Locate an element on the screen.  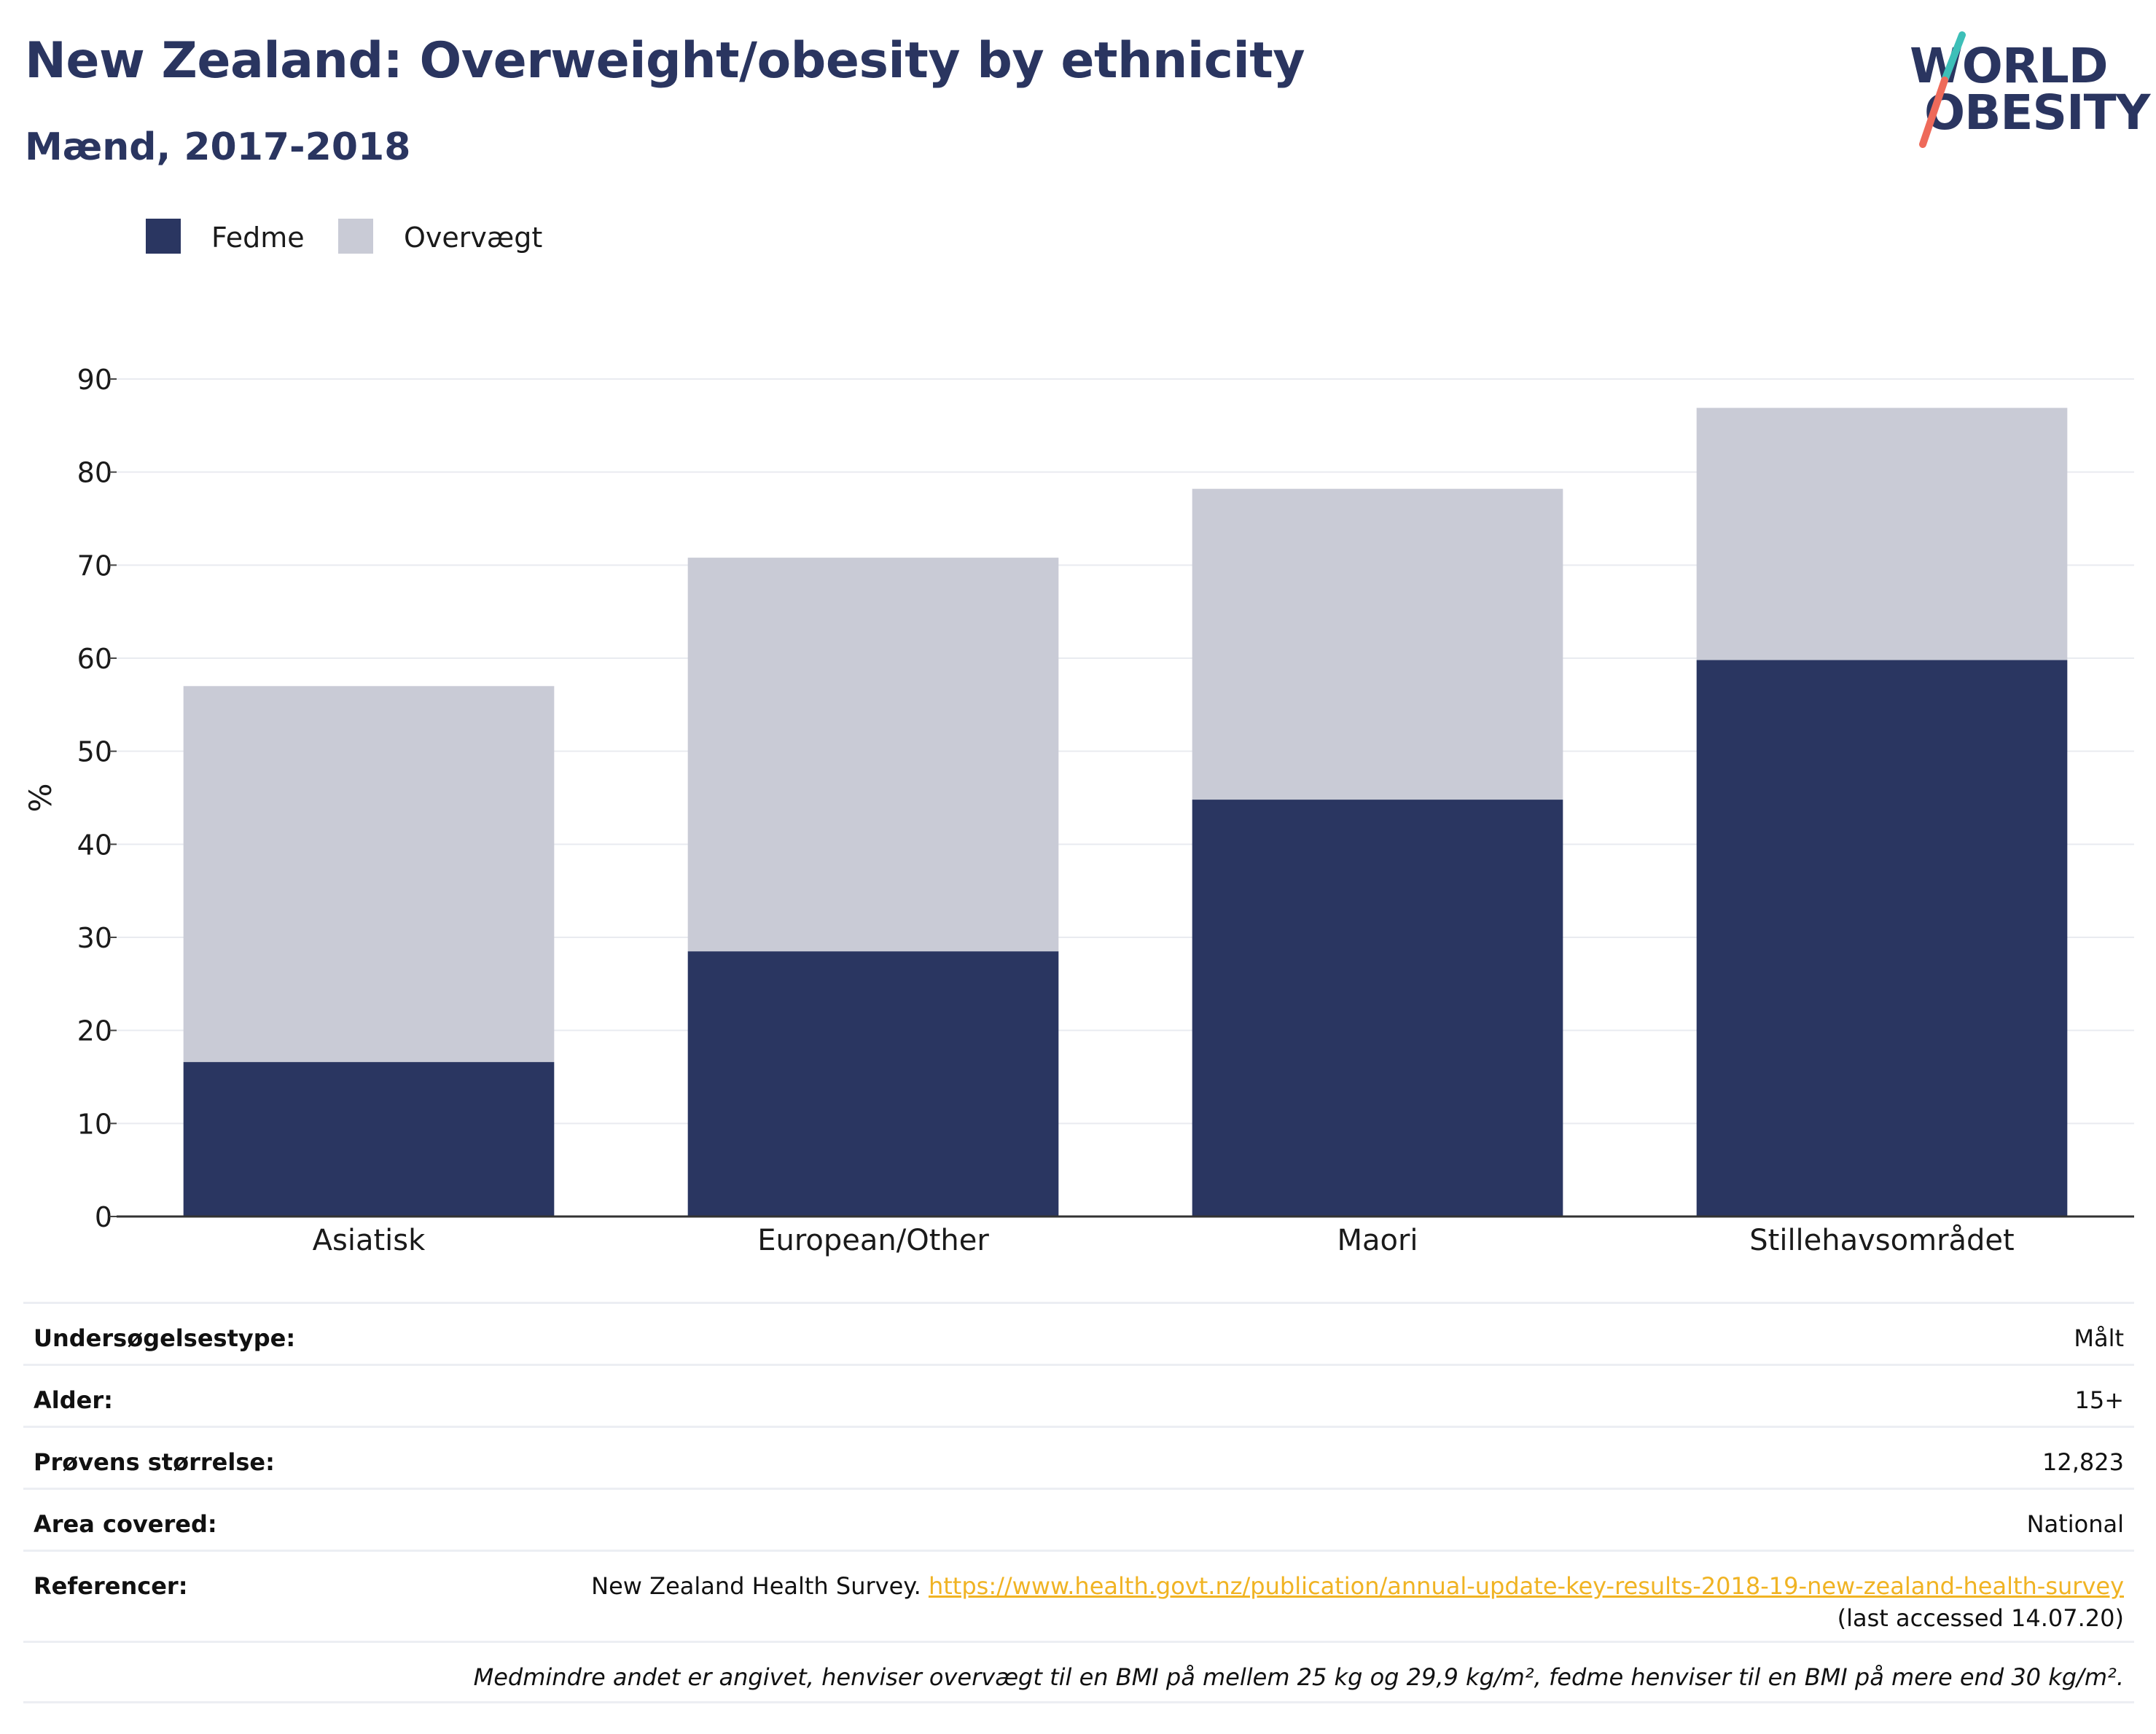
reference-text: New Zealand Health Survey. is located at coordinates (756, 1586).